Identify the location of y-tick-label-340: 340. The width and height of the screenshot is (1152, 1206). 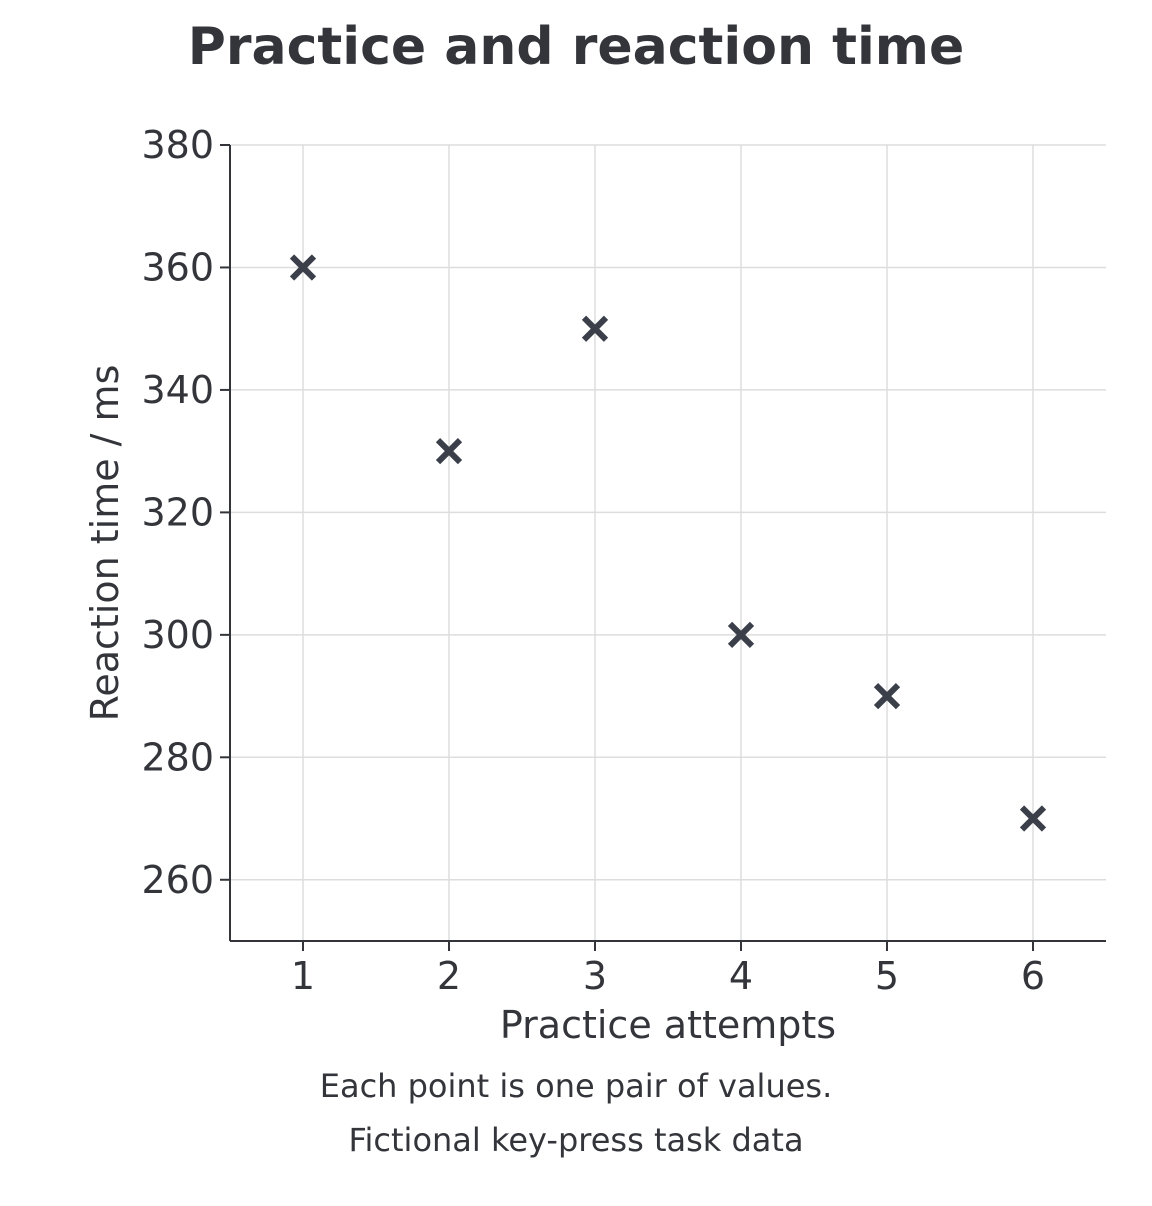
(177, 390).